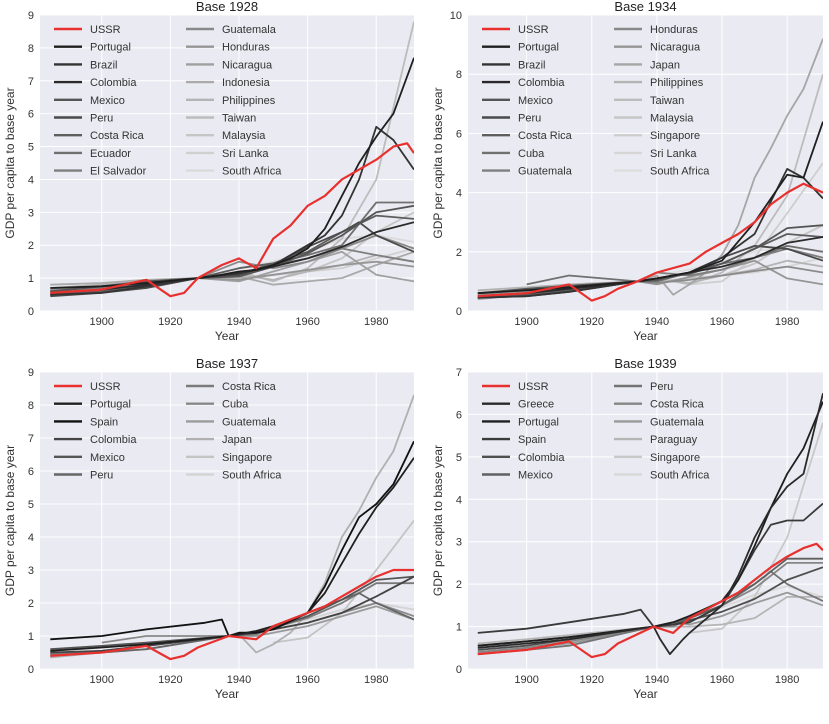  Describe the element at coordinates (756, 528) in the screenshot. I see `series-line-singapore` at that location.